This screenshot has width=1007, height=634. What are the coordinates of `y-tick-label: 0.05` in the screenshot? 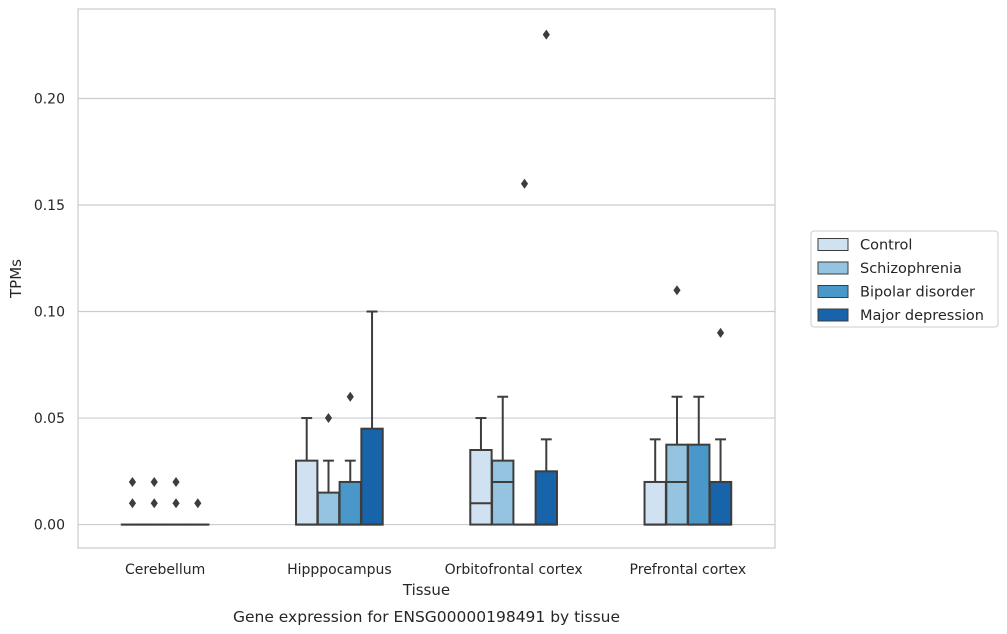 It's located at (49, 419).